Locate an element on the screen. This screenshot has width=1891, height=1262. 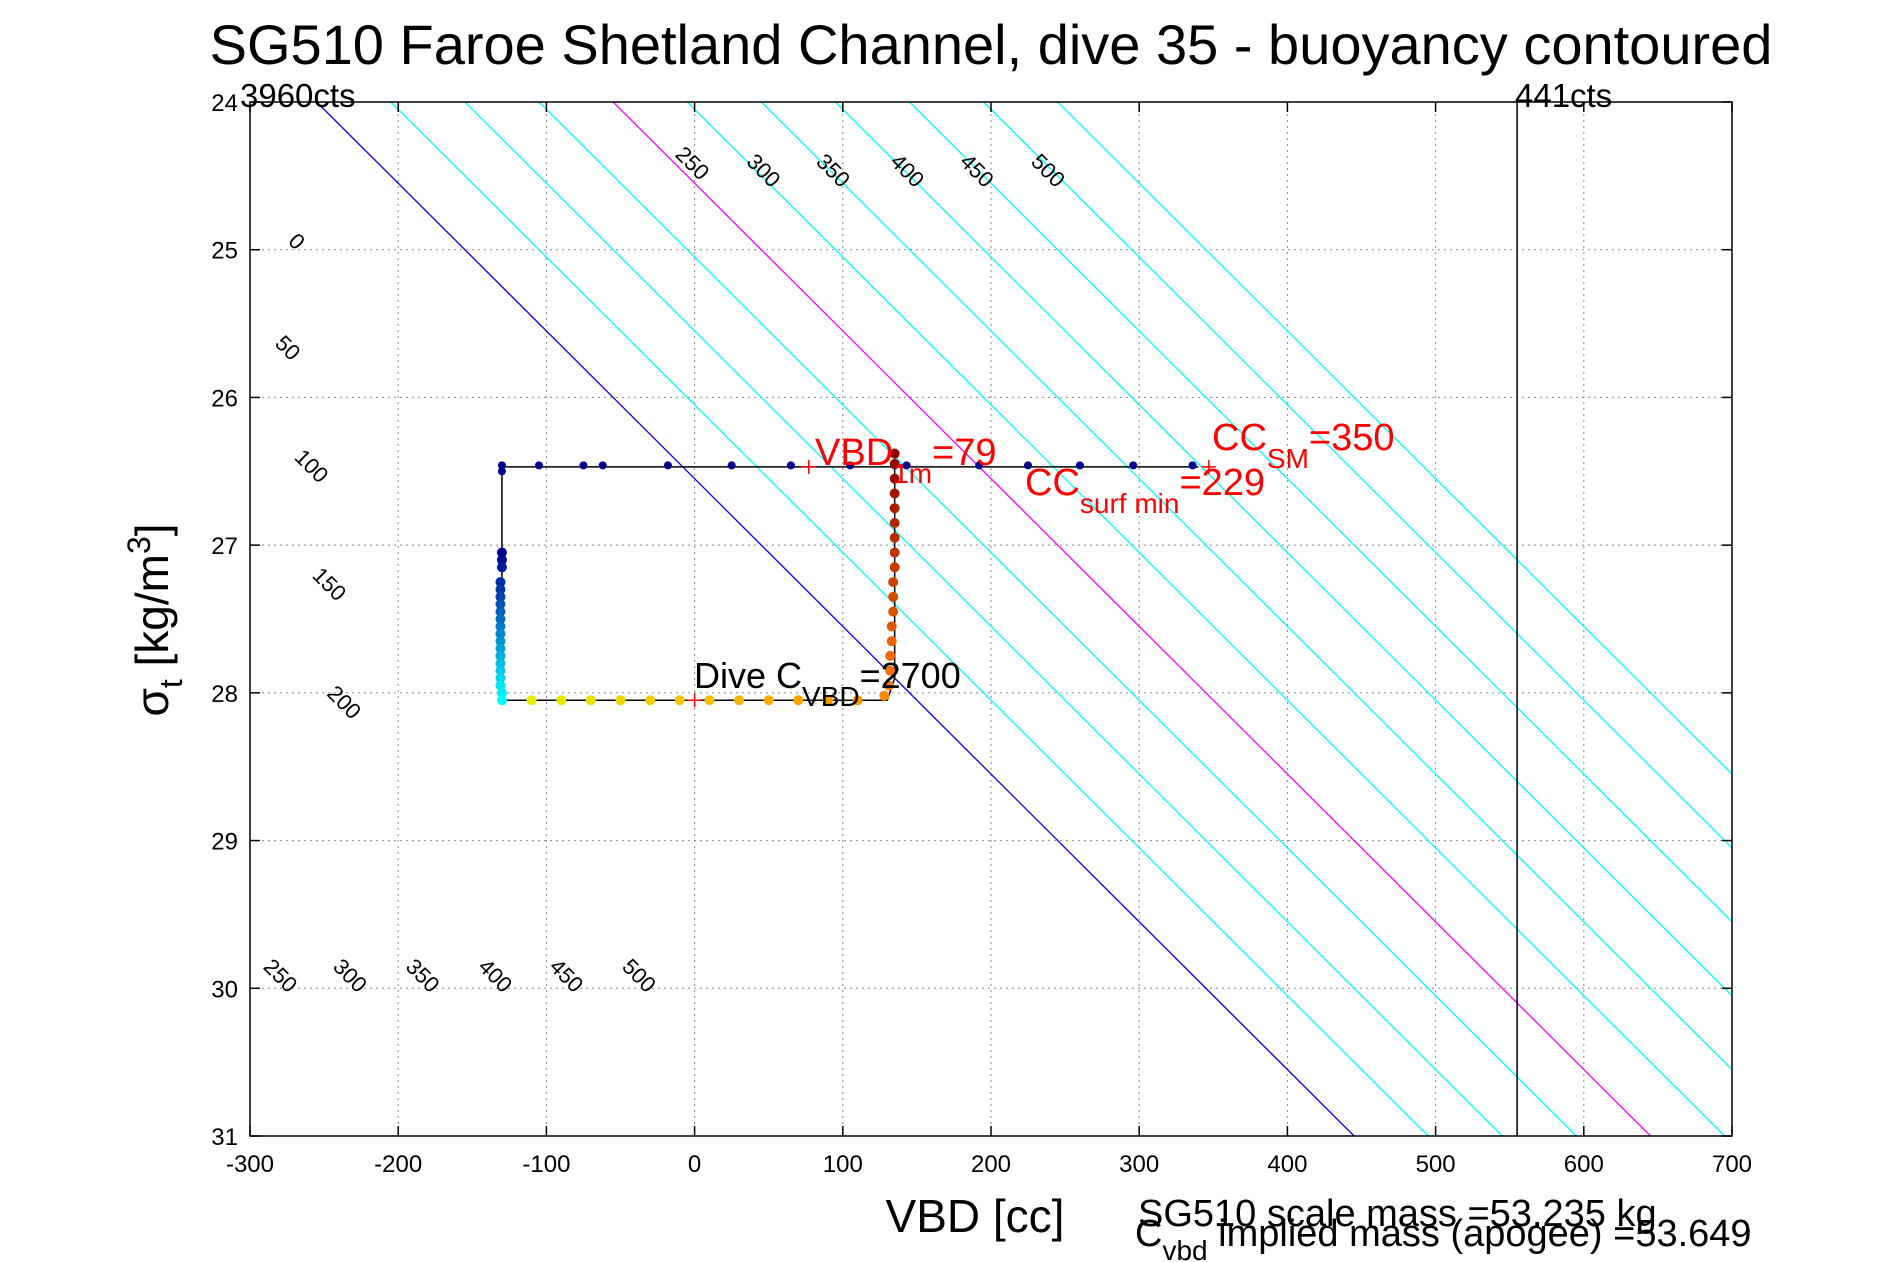
vbd-1m-annotation: VBD1m=79 is located at coordinates (906, 460).